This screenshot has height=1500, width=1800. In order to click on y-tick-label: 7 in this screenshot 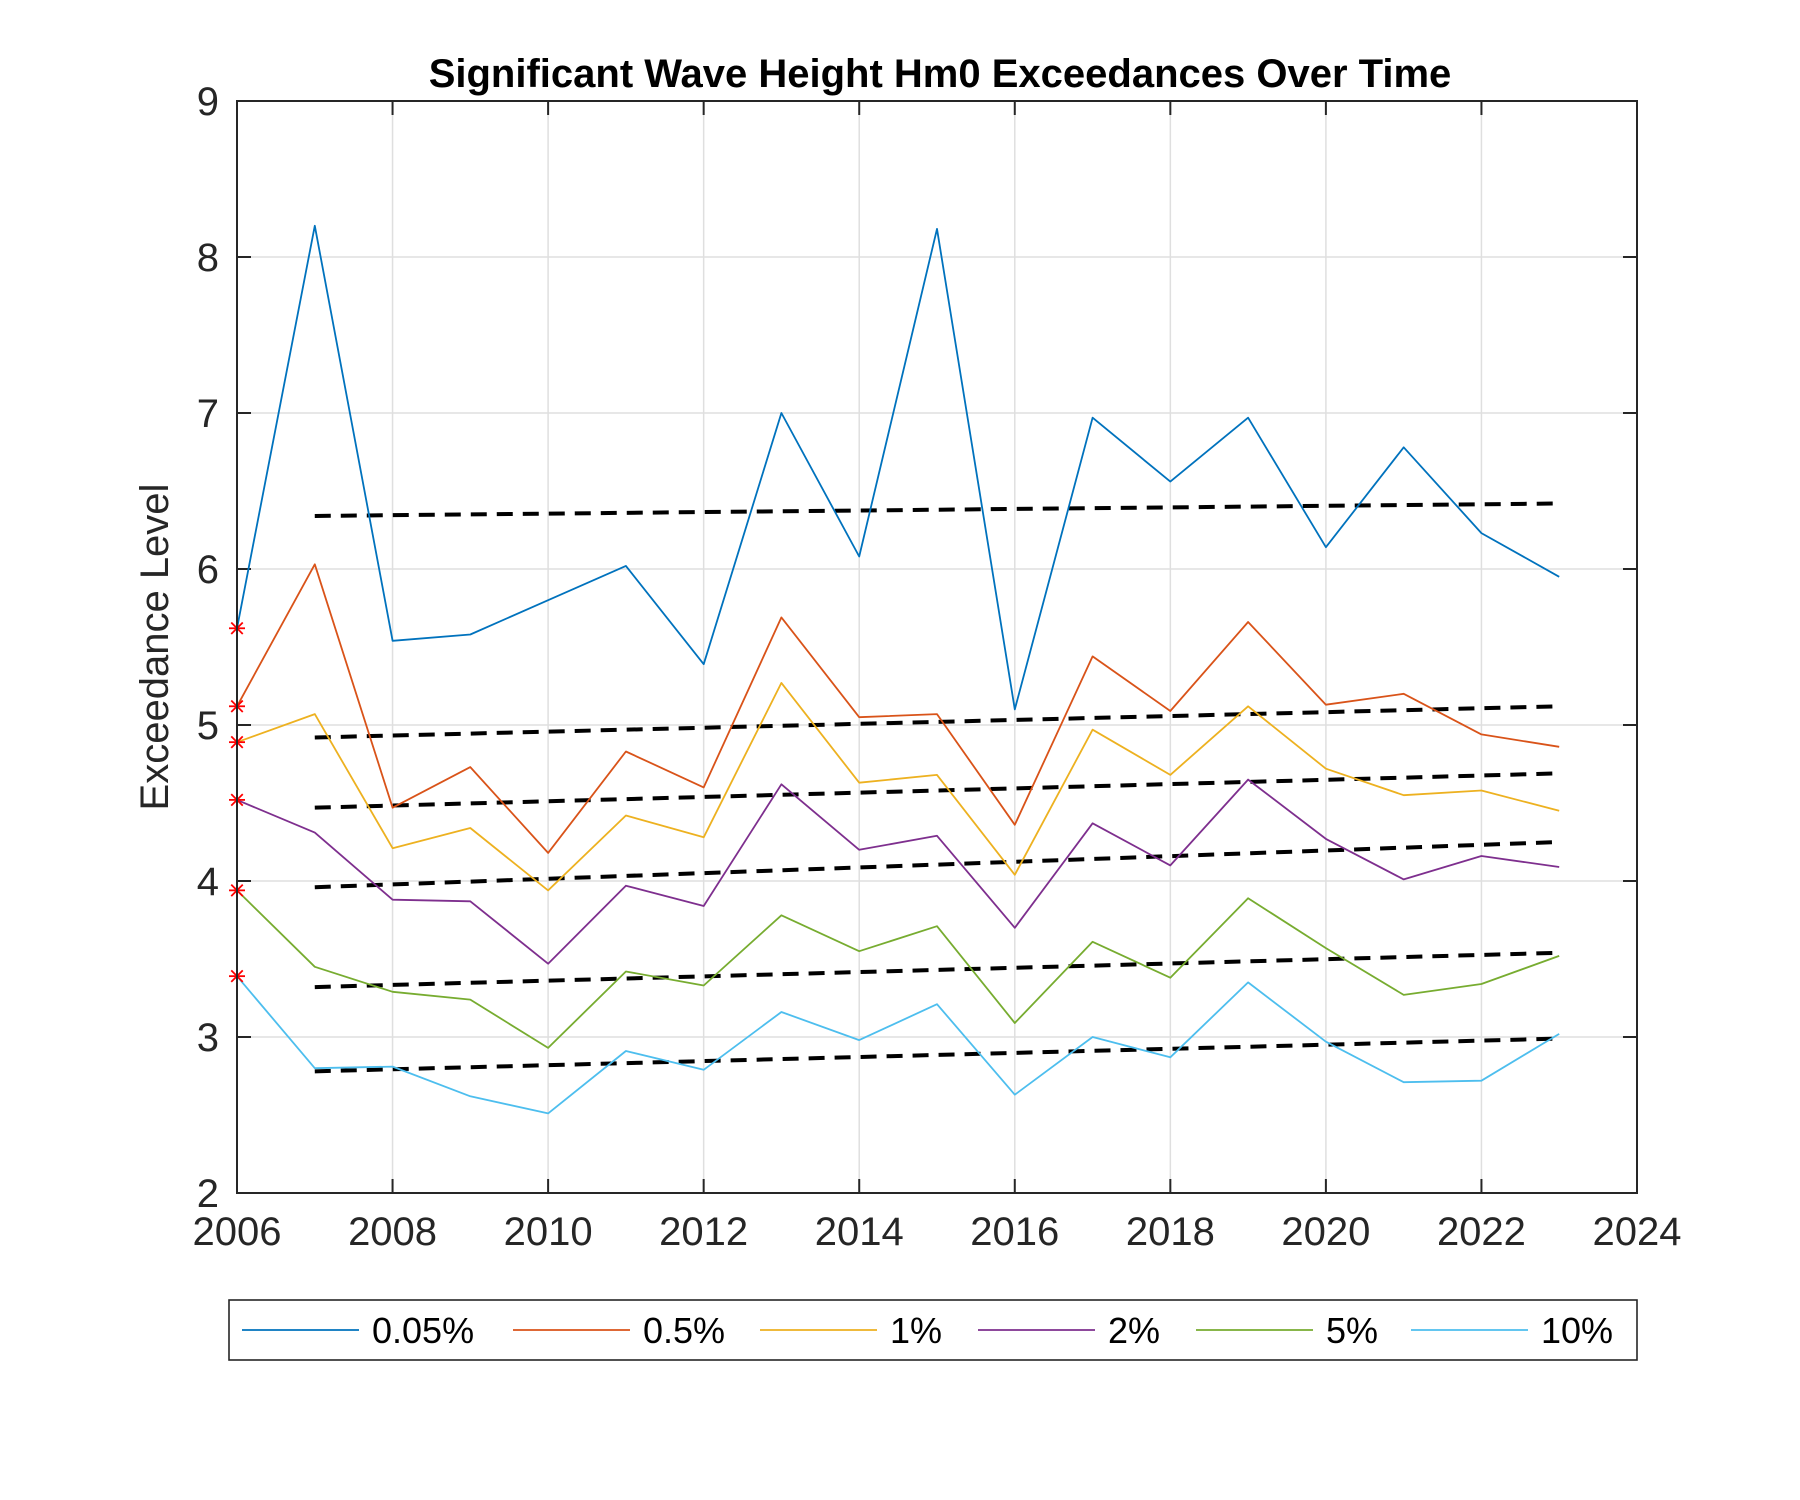, I will do `click(208, 414)`.